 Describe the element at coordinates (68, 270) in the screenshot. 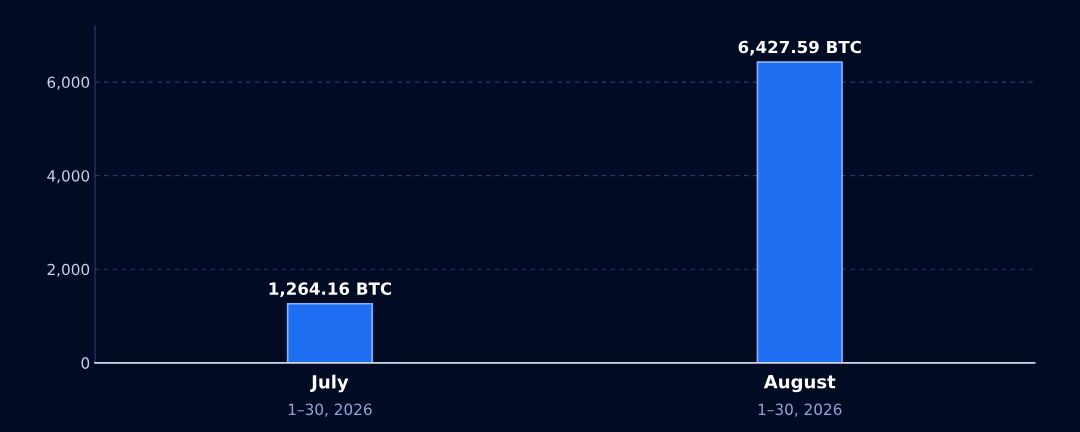

I see `y-tick-label: 2,000` at that location.